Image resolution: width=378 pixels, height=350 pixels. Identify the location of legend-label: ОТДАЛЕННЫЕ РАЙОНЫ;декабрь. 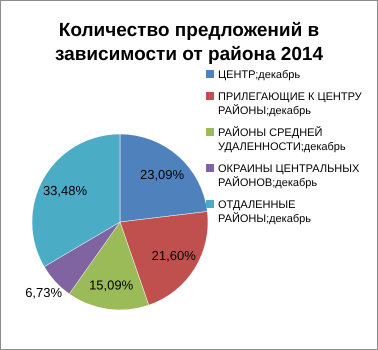
(265, 212).